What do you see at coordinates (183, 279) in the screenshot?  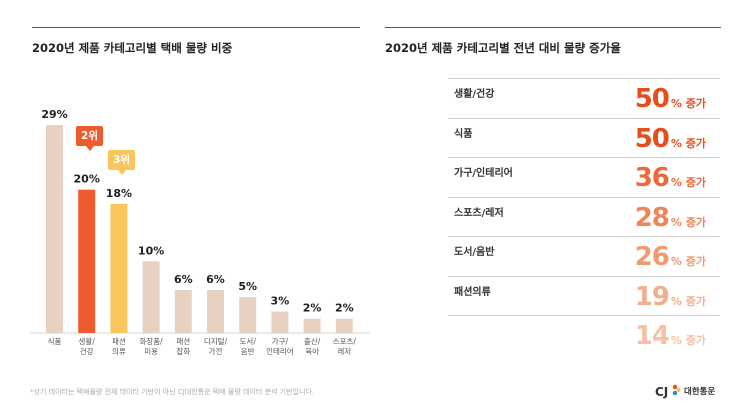 I see `value-label-4: 6%` at bounding box center [183, 279].